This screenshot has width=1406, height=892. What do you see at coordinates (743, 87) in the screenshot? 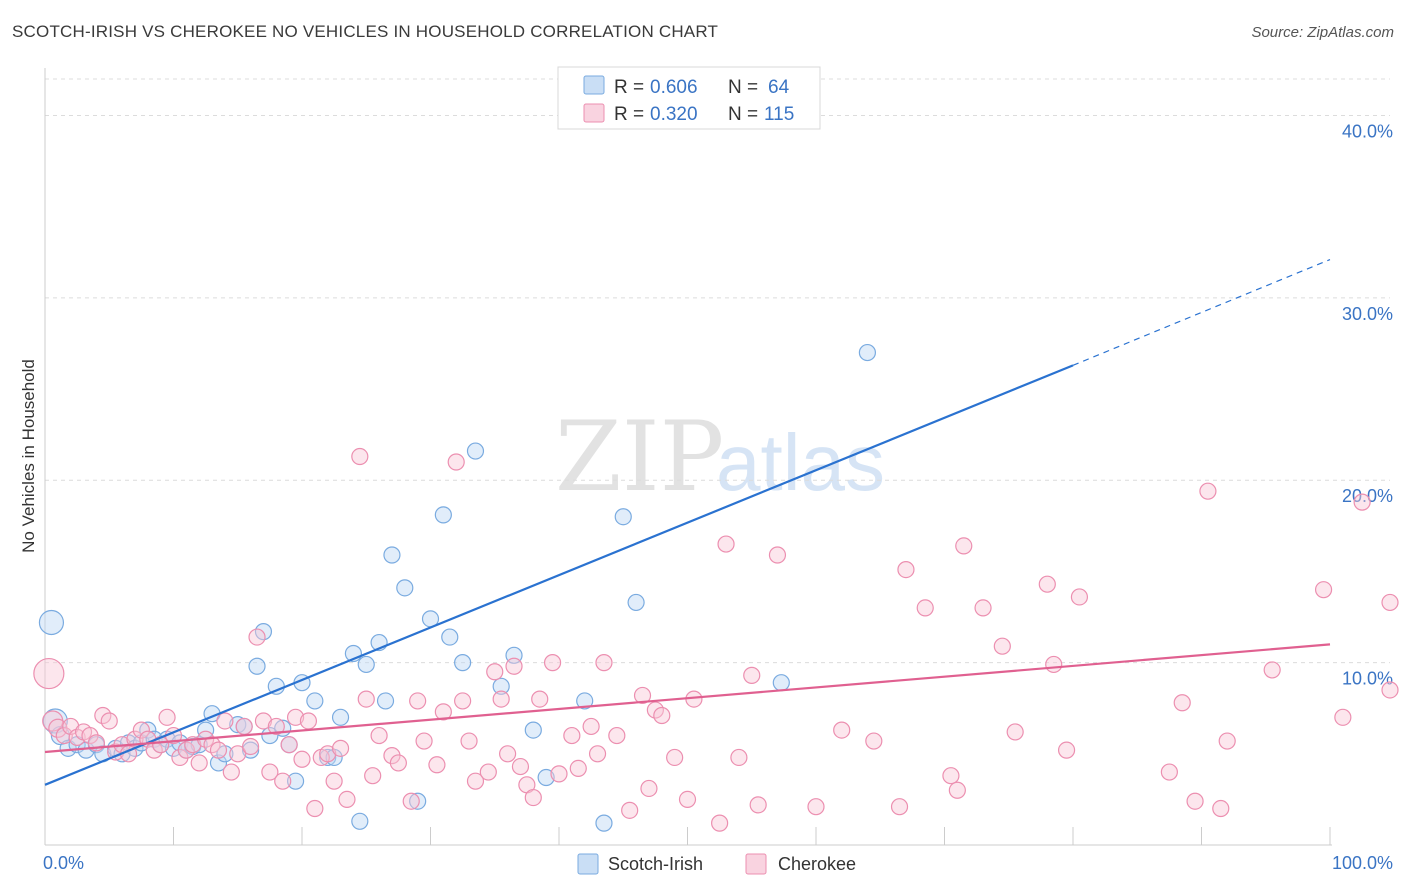
I see `legend-n-label-0: N =` at bounding box center [743, 87].